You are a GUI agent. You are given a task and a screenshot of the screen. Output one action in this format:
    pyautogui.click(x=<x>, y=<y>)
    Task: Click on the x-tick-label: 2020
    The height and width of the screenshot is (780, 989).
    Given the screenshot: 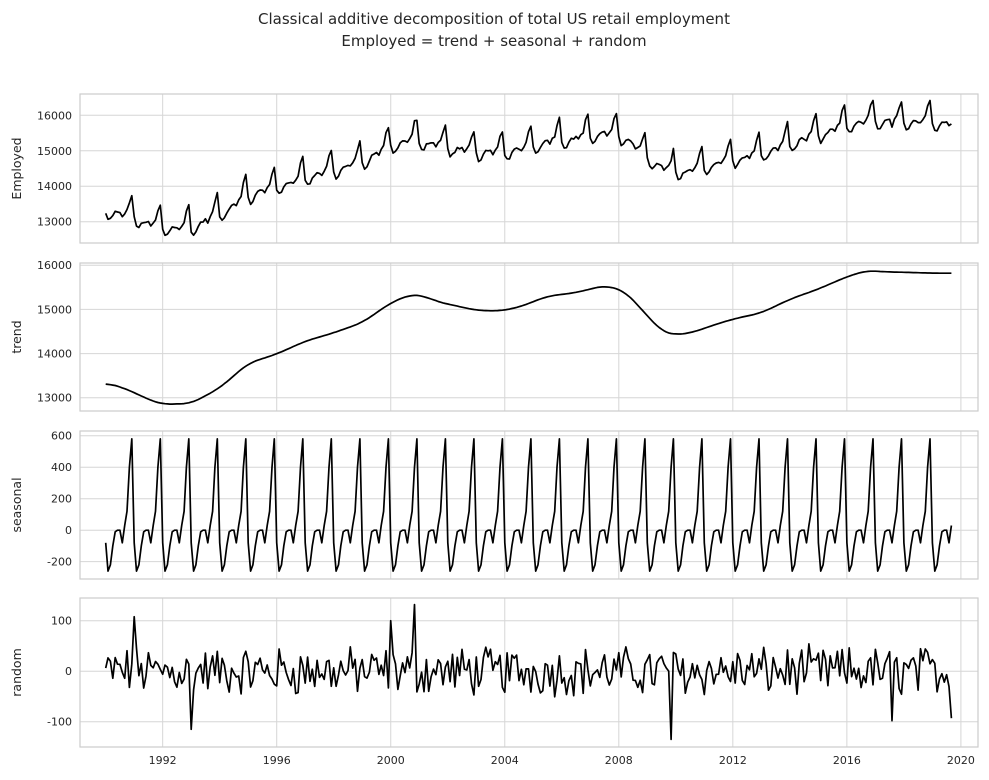 What is the action you would take?
    pyautogui.click(x=961, y=760)
    